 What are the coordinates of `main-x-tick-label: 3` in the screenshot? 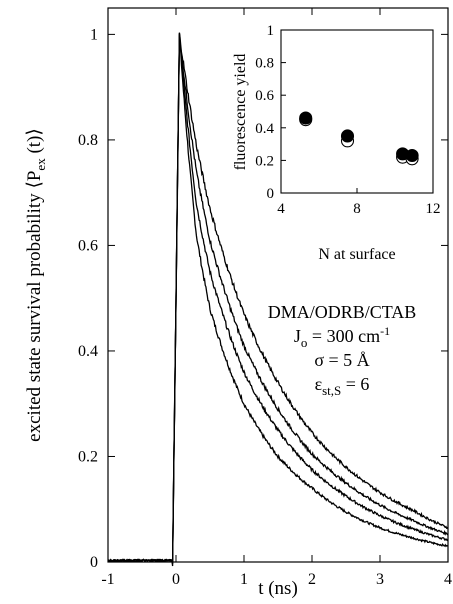 It's located at (380, 579).